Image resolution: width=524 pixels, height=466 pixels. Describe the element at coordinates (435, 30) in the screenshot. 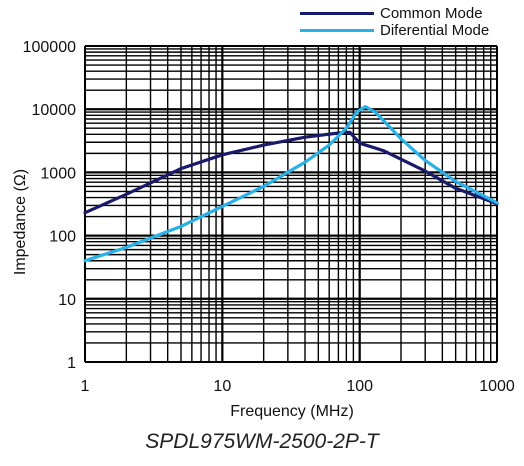

I see `legend-label-differential-mode: Diferential Mode` at that location.